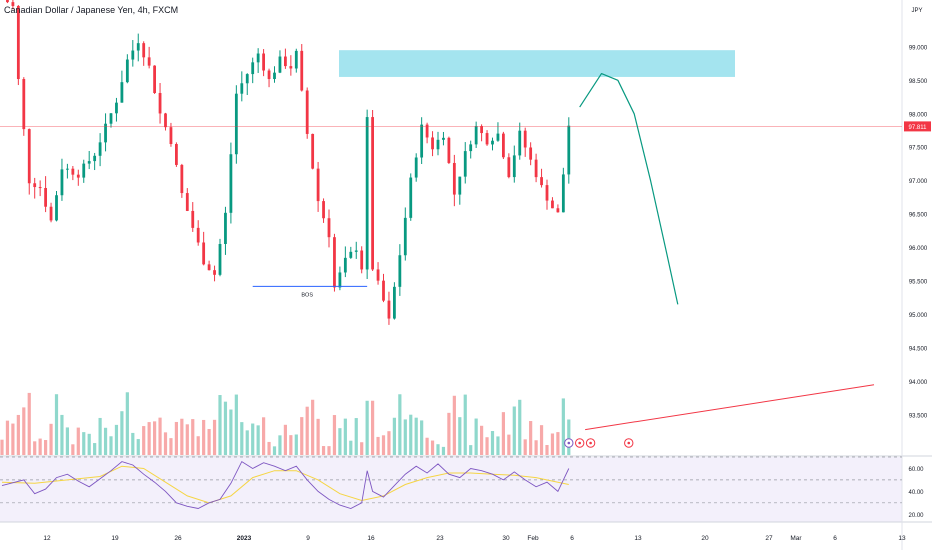 The width and height of the screenshot is (932, 555). Describe the element at coordinates (115, 538) in the screenshot. I see `time-tick: 19` at that location.